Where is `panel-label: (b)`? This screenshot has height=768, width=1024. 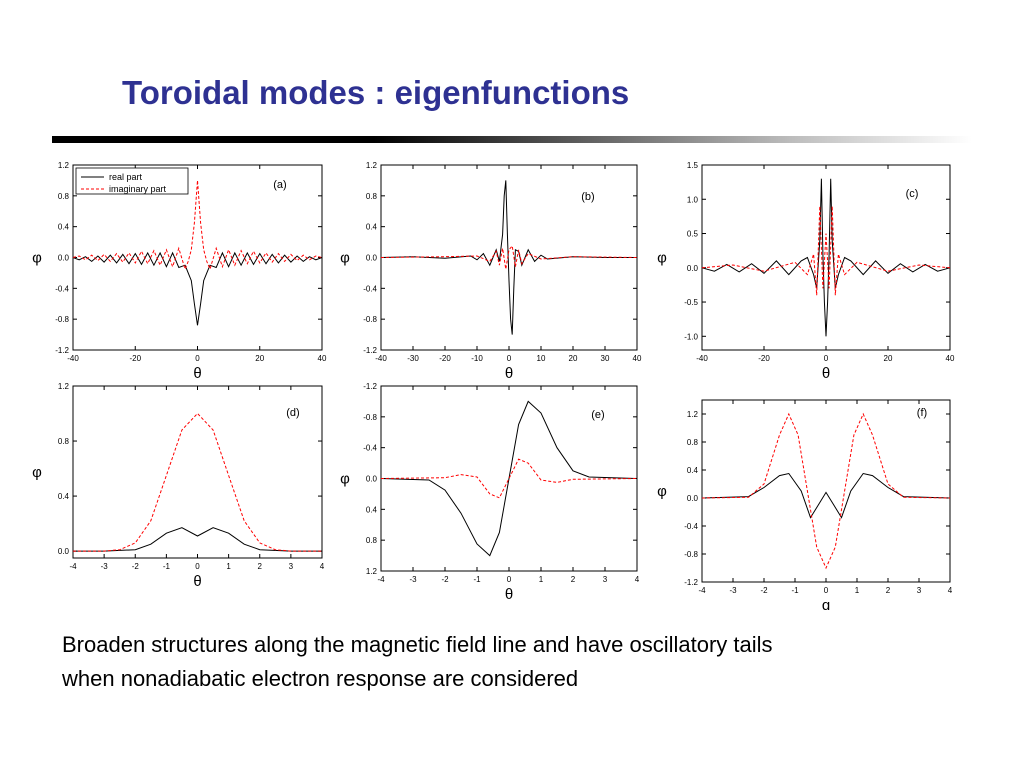
panel-label: (b) is located at coordinates (587, 197).